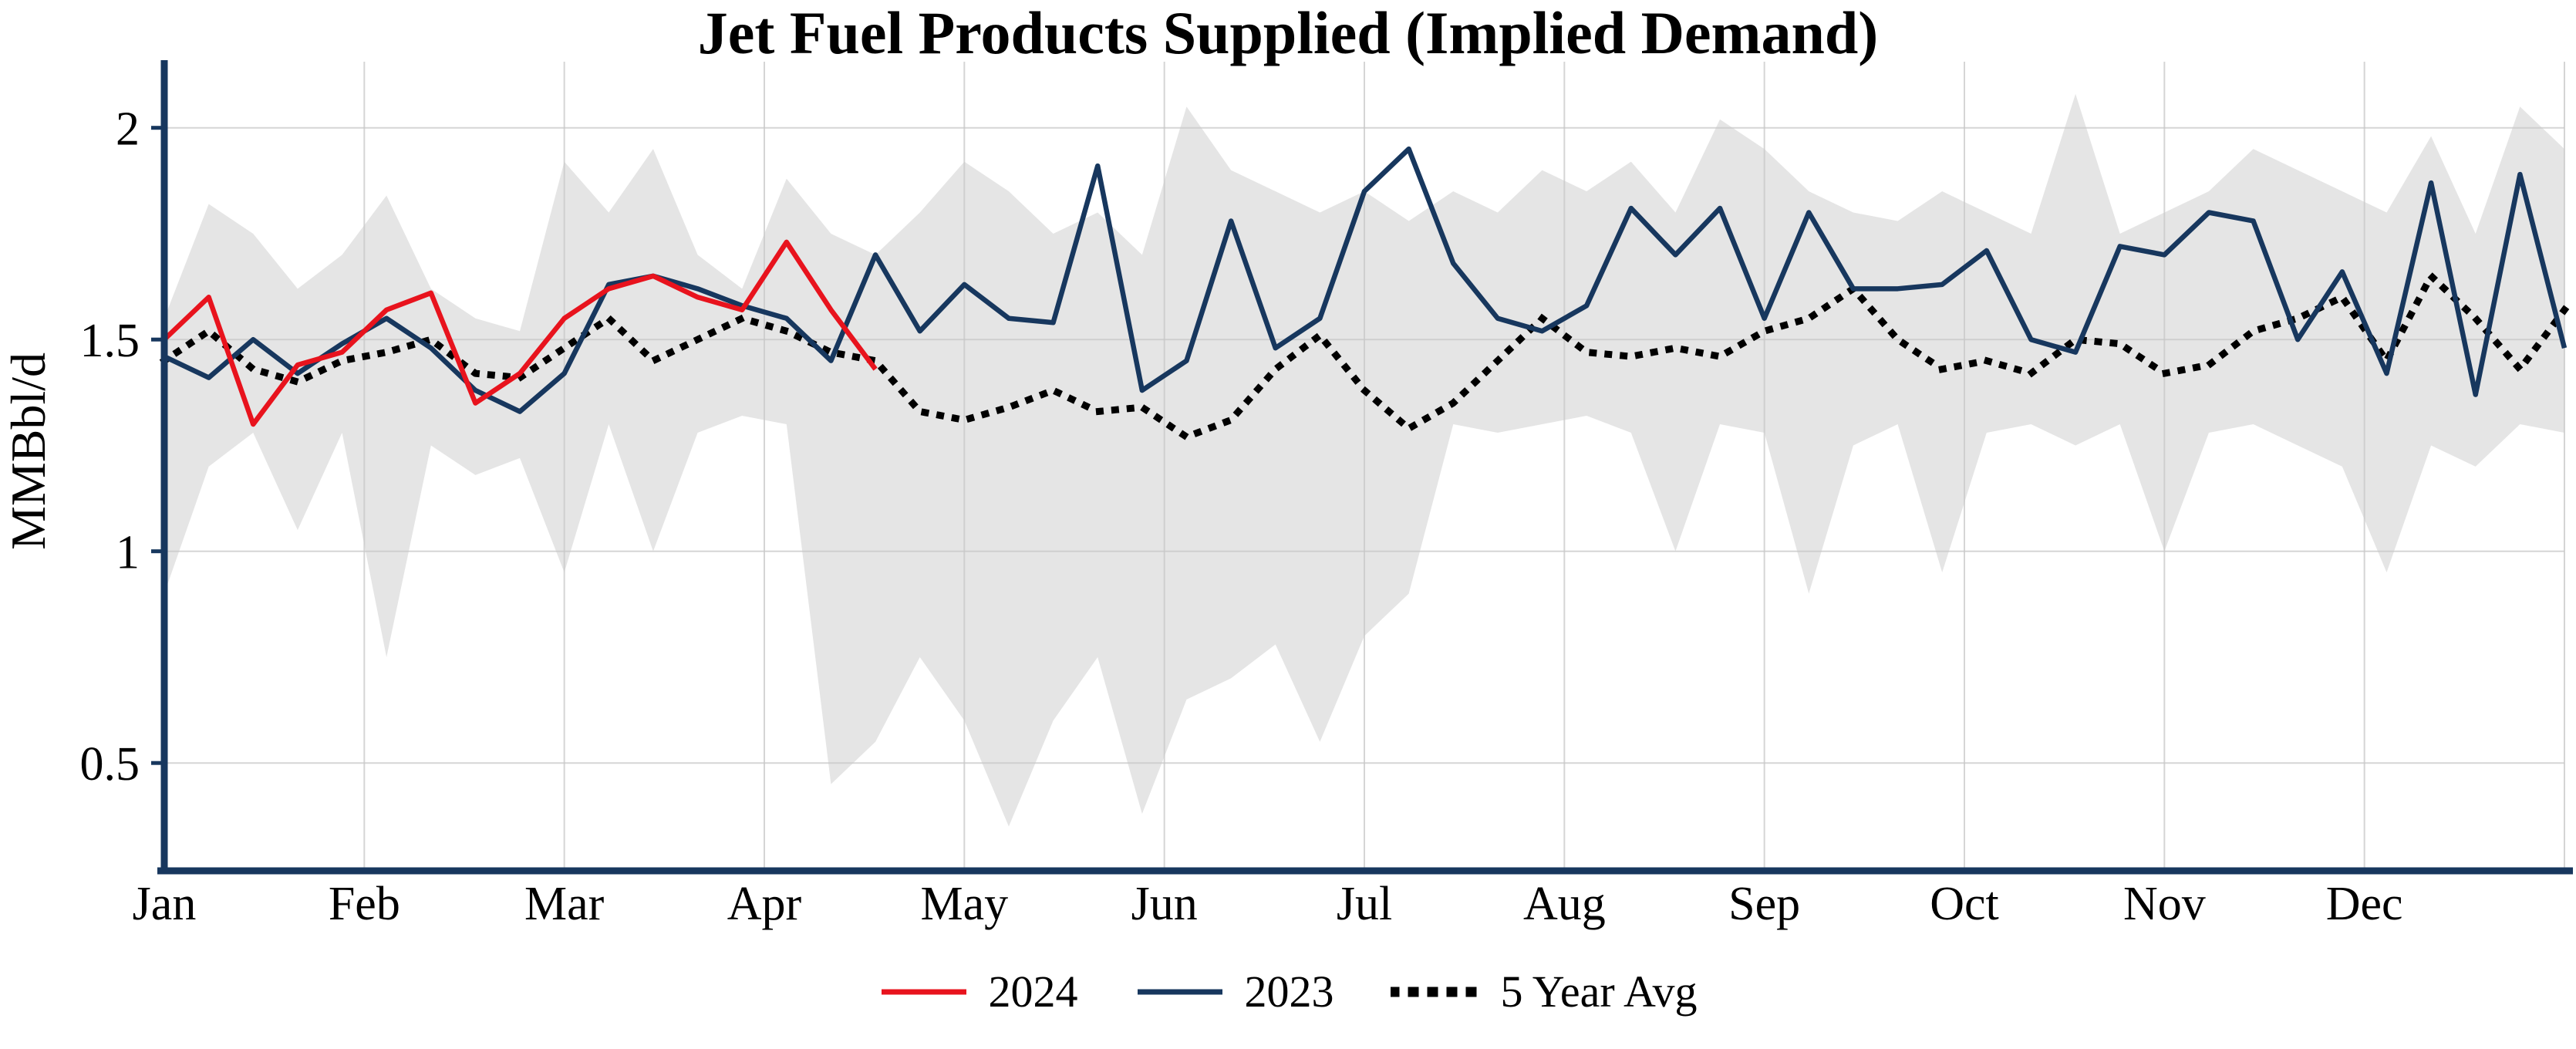  Describe the element at coordinates (1033, 991) in the screenshot. I see `legend-label-2024: 2024` at that location.